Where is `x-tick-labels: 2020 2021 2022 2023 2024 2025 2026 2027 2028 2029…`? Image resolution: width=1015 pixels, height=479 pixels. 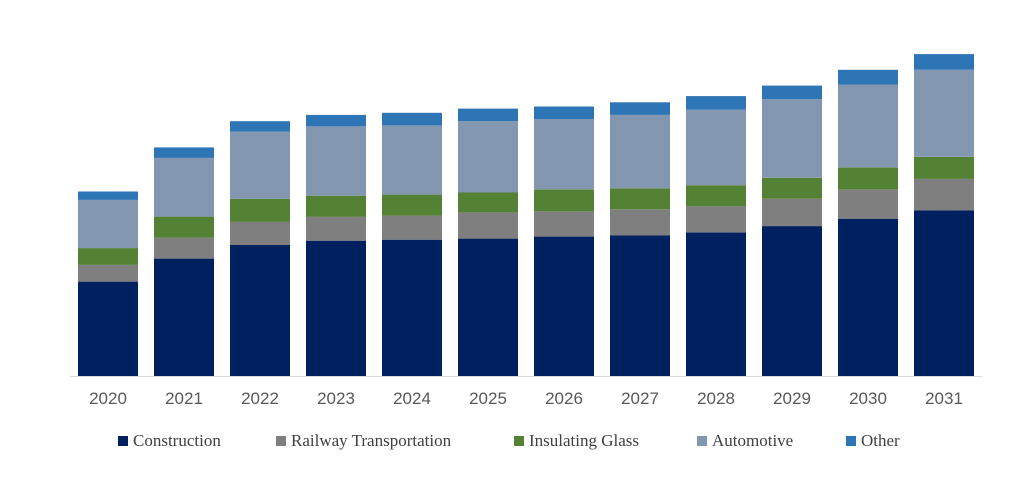
x-tick-labels: 2020 2021 2022 2023 2024 2025 2026 2027 2028 2029… is located at coordinates (526, 398).